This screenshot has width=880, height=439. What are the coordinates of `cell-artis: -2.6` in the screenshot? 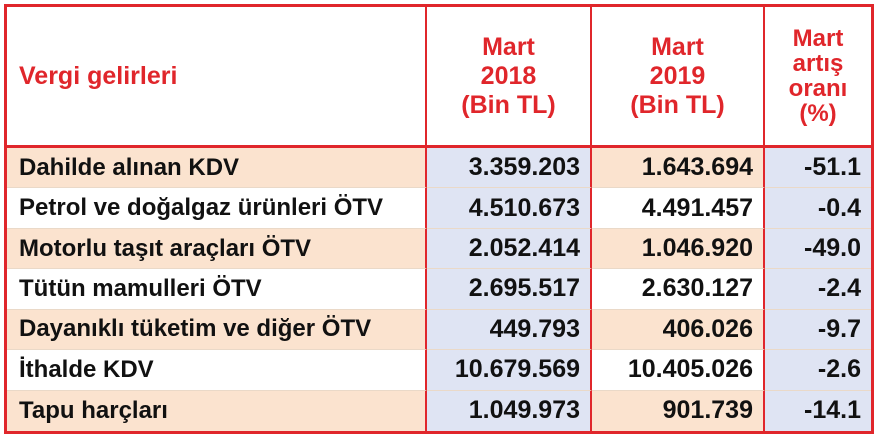 It's located at (818, 370).